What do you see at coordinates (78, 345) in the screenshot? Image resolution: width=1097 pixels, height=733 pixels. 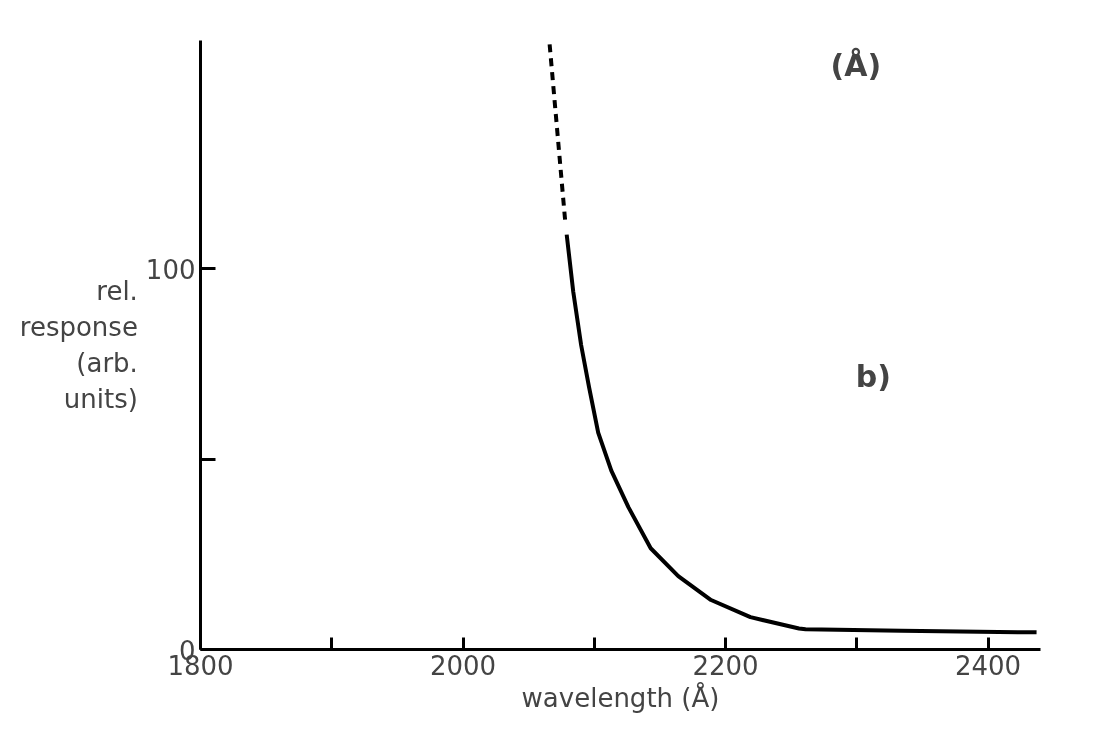 I see `y-axis-title: rel. response (arb. units)` at bounding box center [78, 345].